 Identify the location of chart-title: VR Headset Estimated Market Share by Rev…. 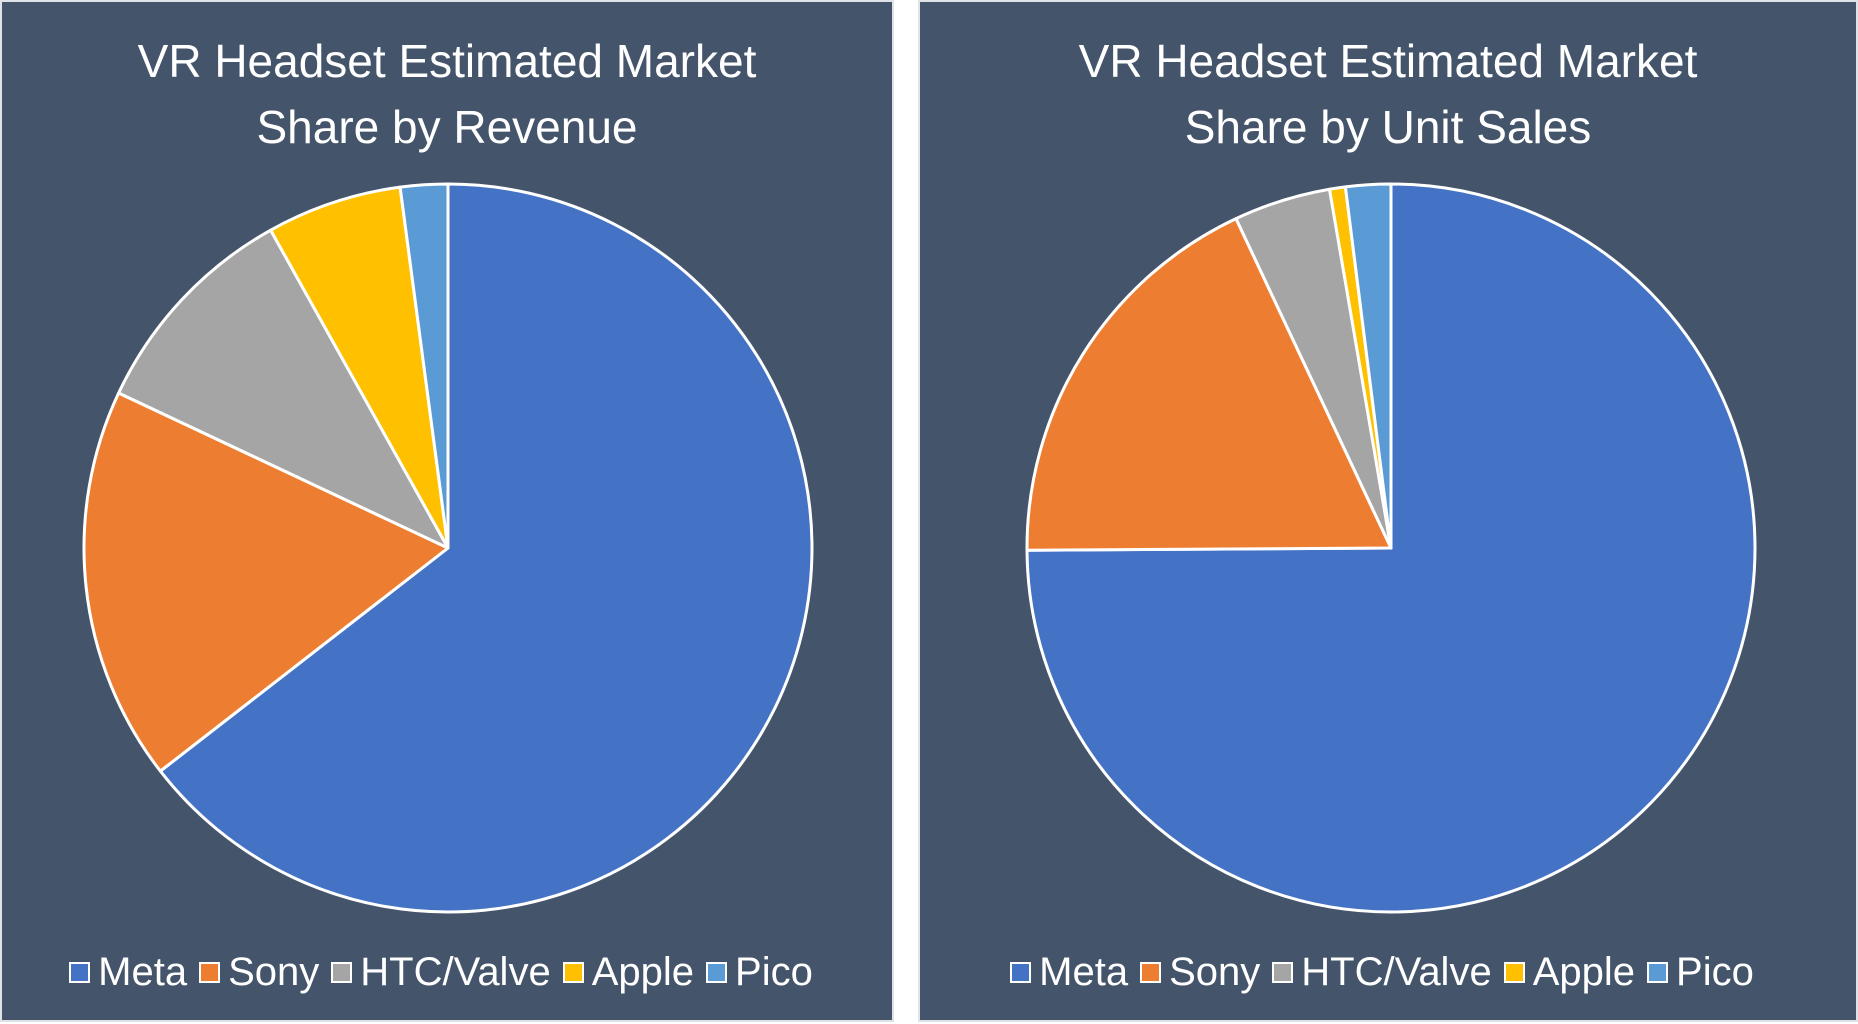
(447, 94).